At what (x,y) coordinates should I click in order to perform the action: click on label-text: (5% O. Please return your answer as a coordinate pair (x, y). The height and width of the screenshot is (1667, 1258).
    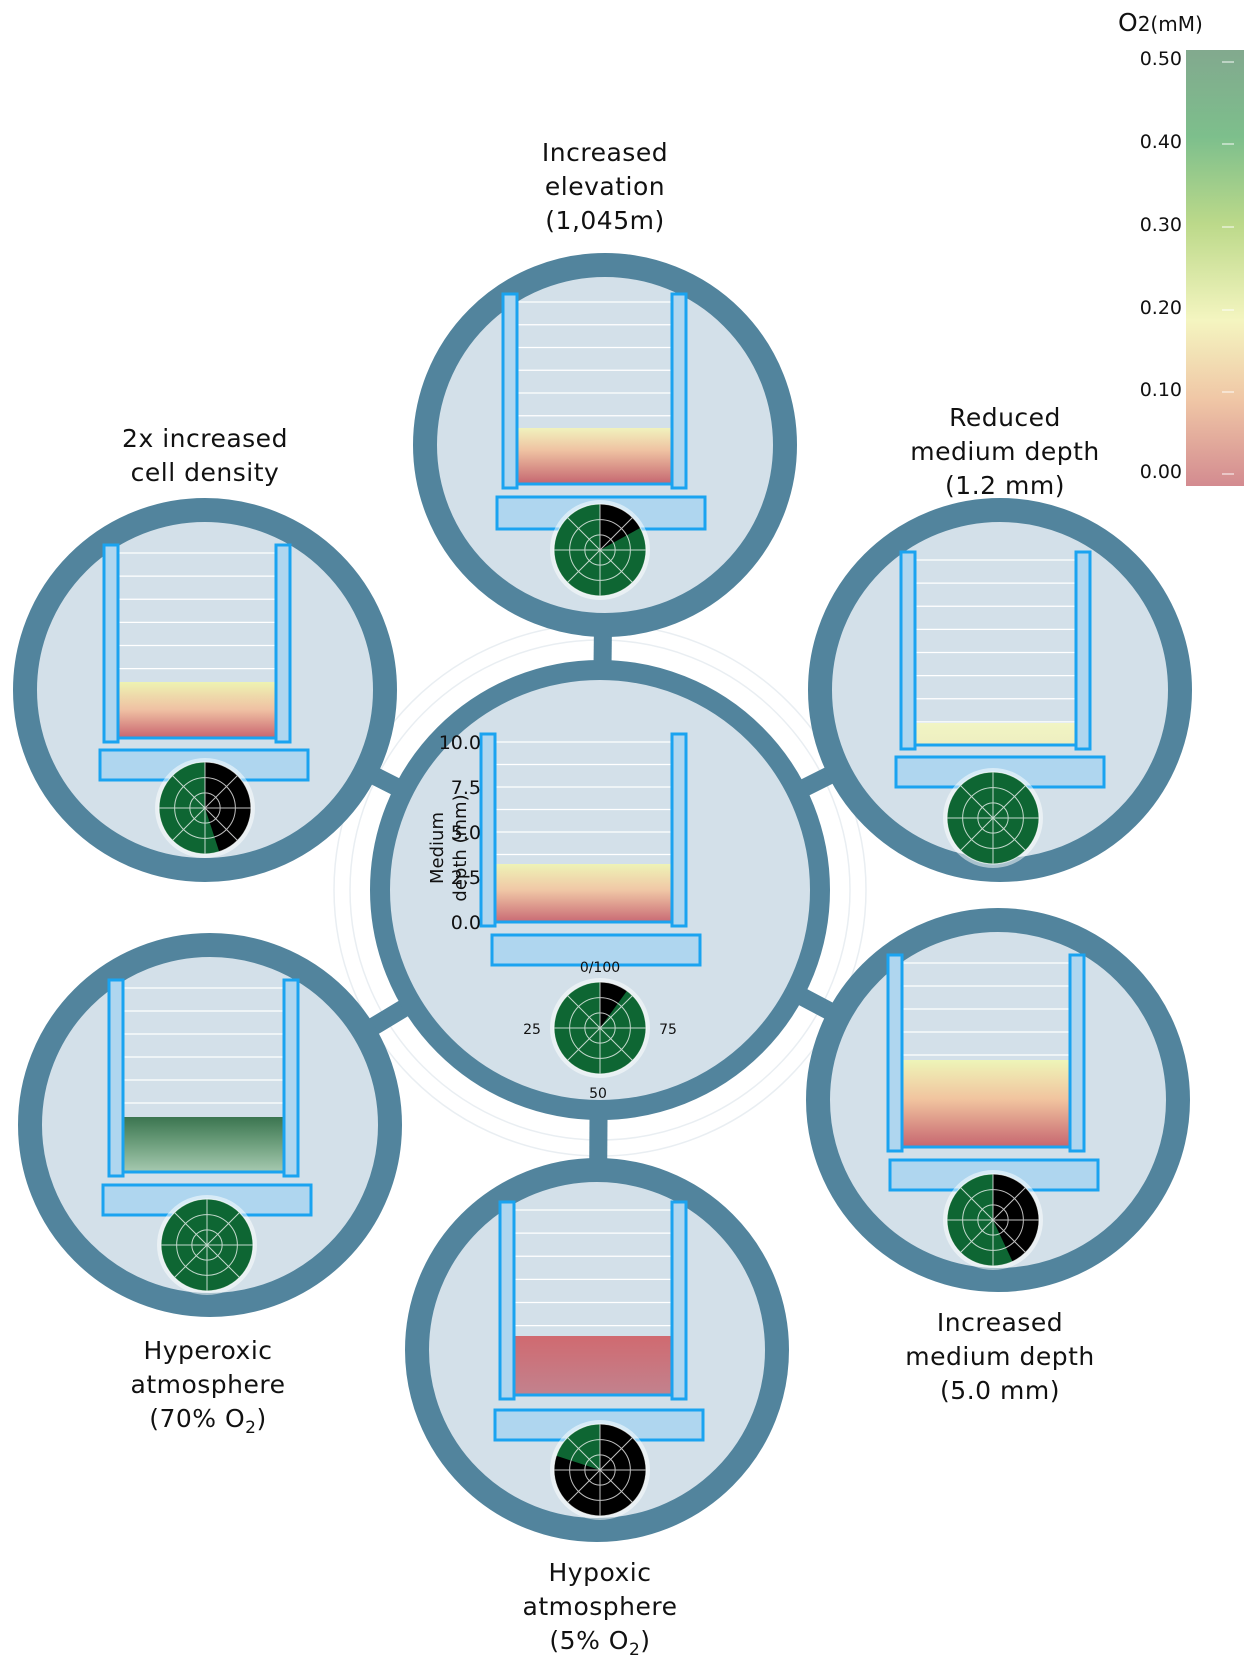
    Looking at the image, I should click on (589, 1640).